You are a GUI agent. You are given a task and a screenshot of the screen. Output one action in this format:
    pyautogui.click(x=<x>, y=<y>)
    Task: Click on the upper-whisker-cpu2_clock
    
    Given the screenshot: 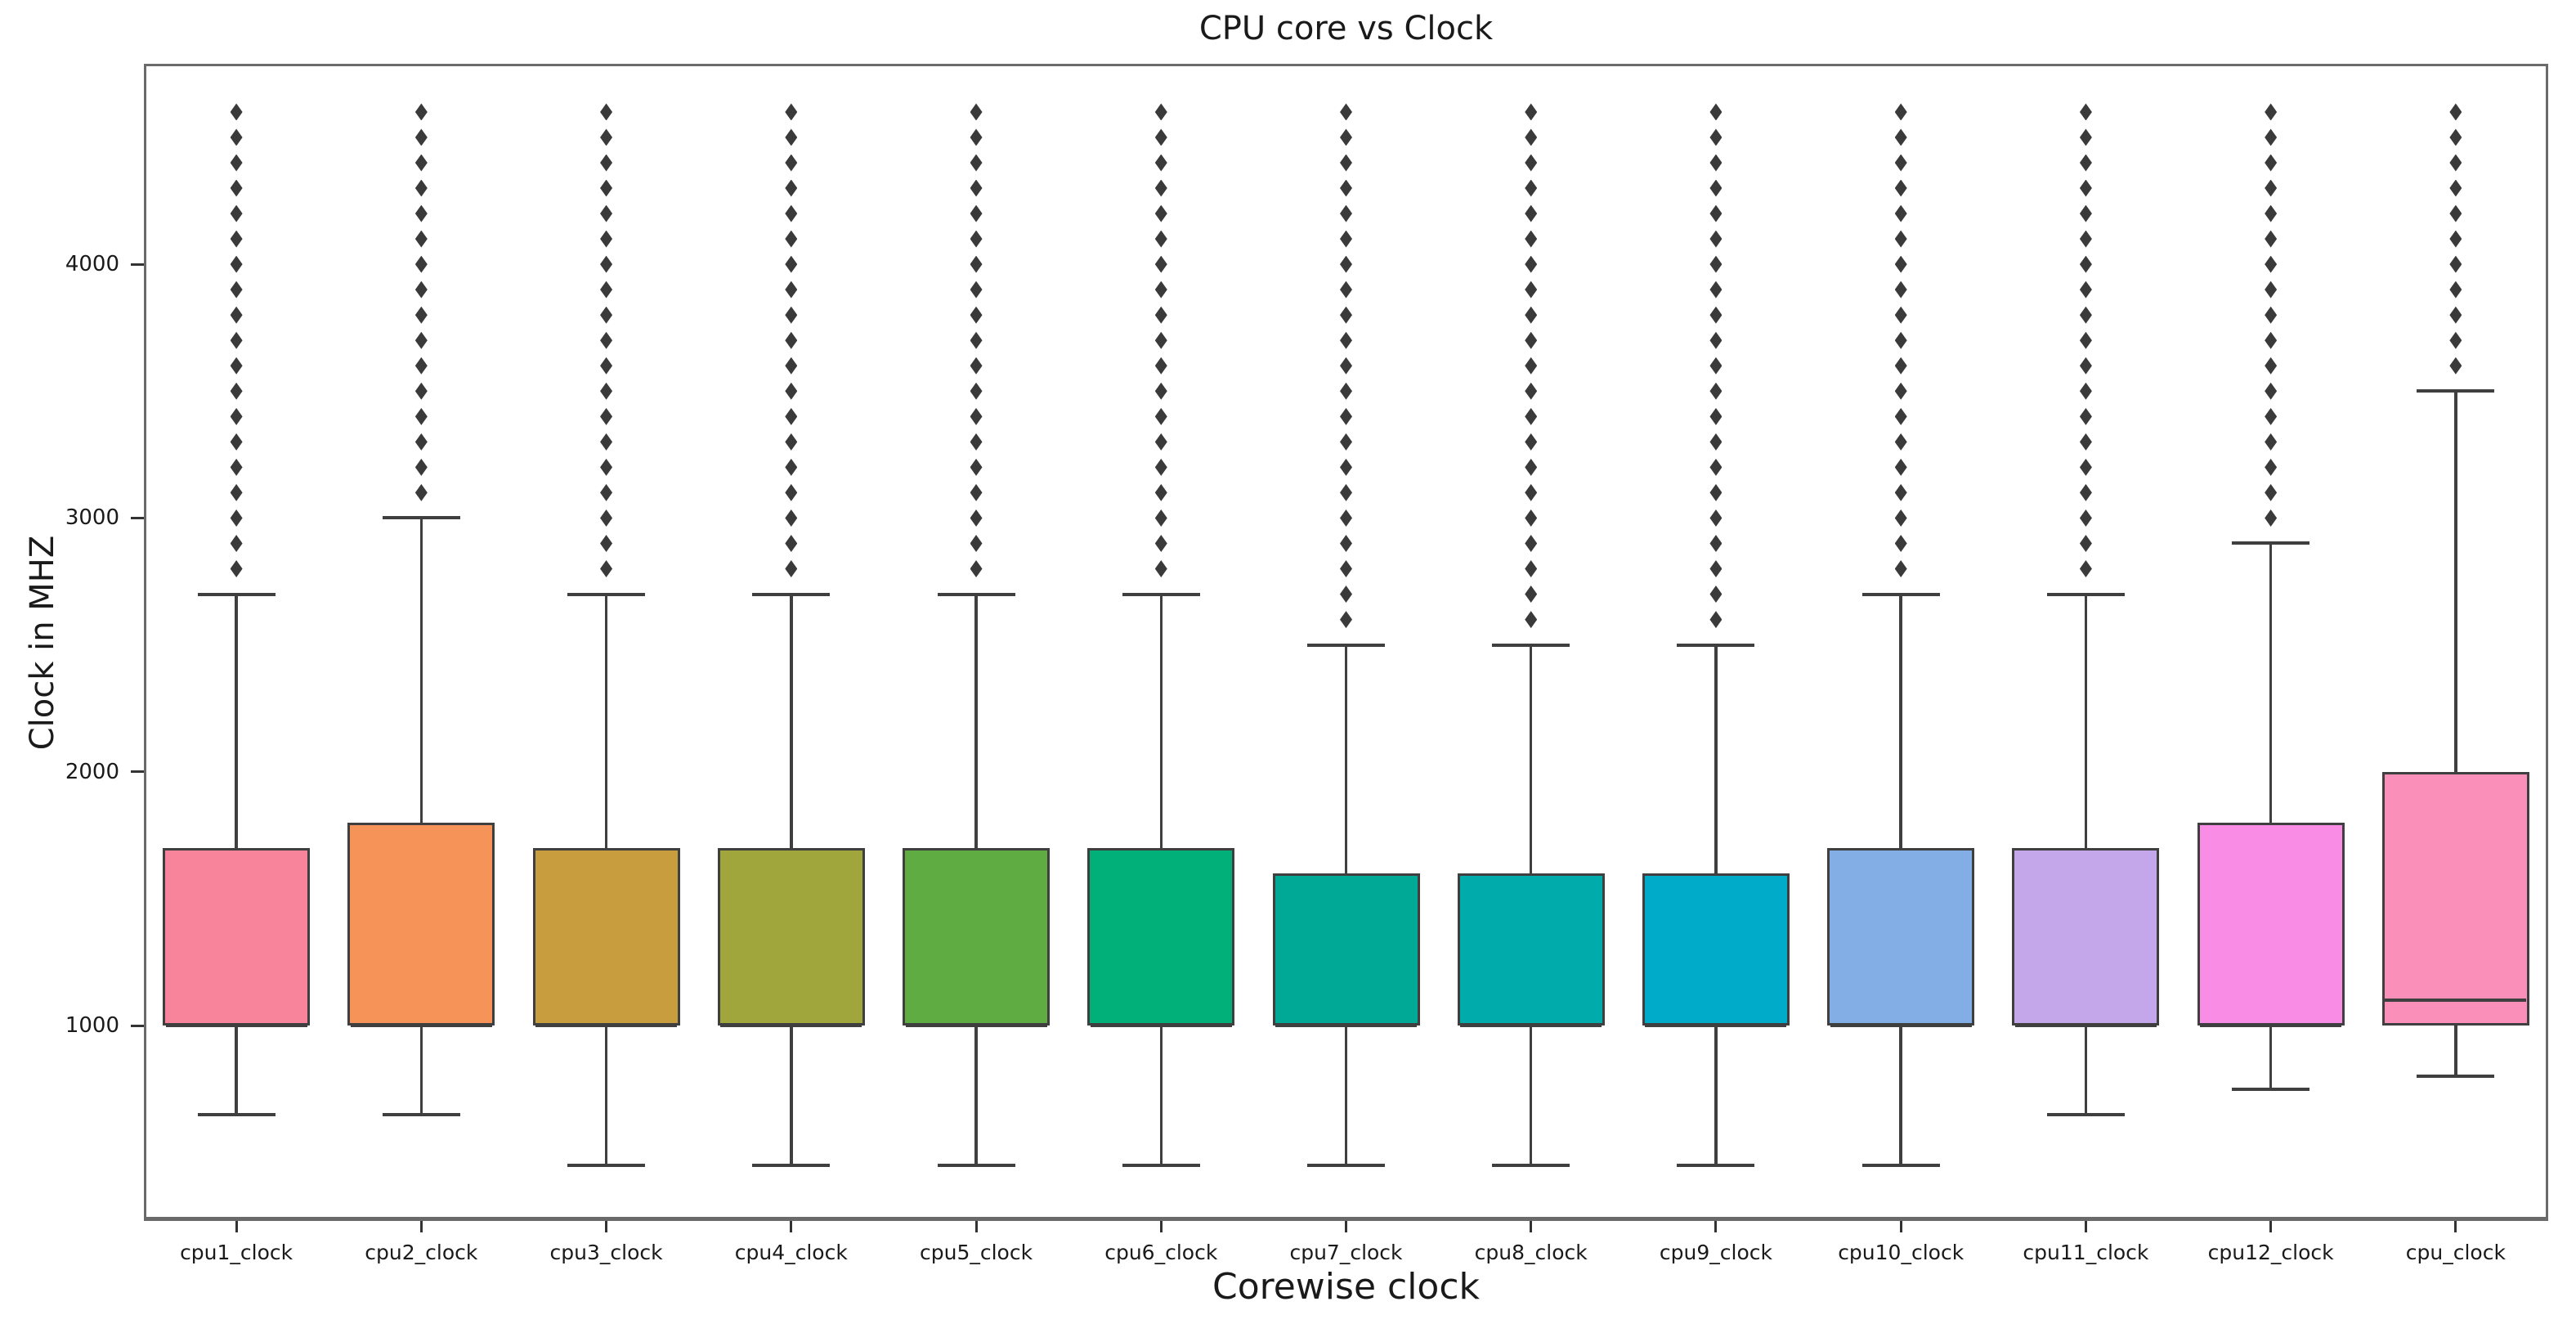 What is the action you would take?
    pyautogui.click(x=421, y=670)
    